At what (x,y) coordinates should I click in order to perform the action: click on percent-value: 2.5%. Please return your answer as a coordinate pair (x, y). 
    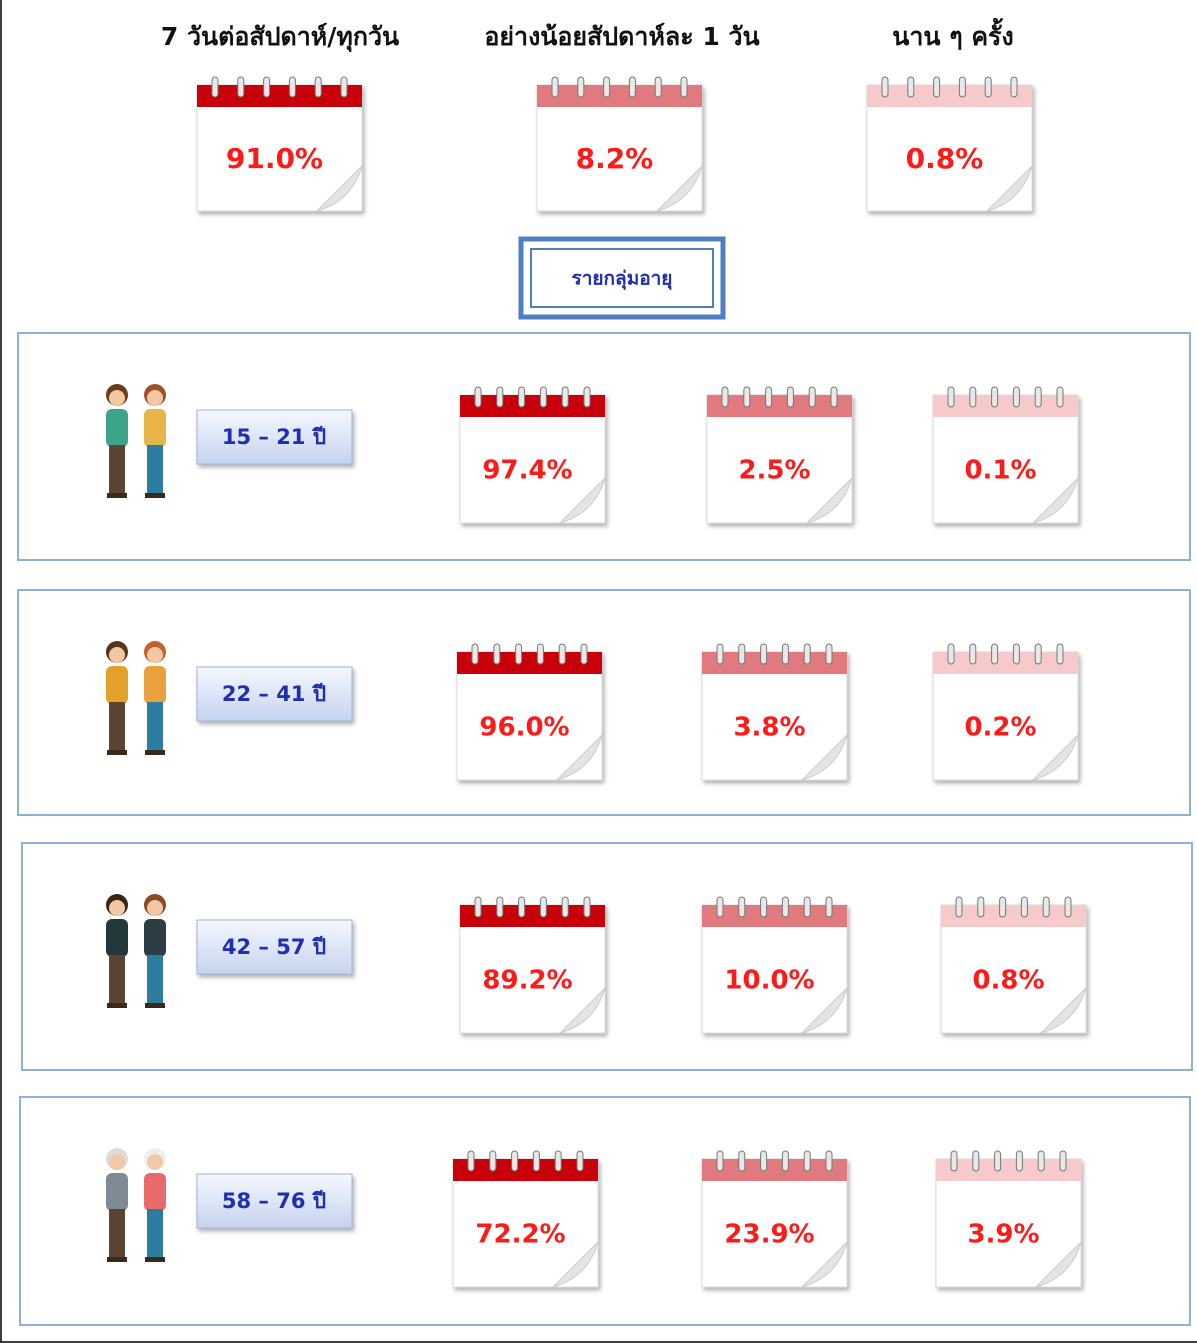
    Looking at the image, I should click on (774, 471).